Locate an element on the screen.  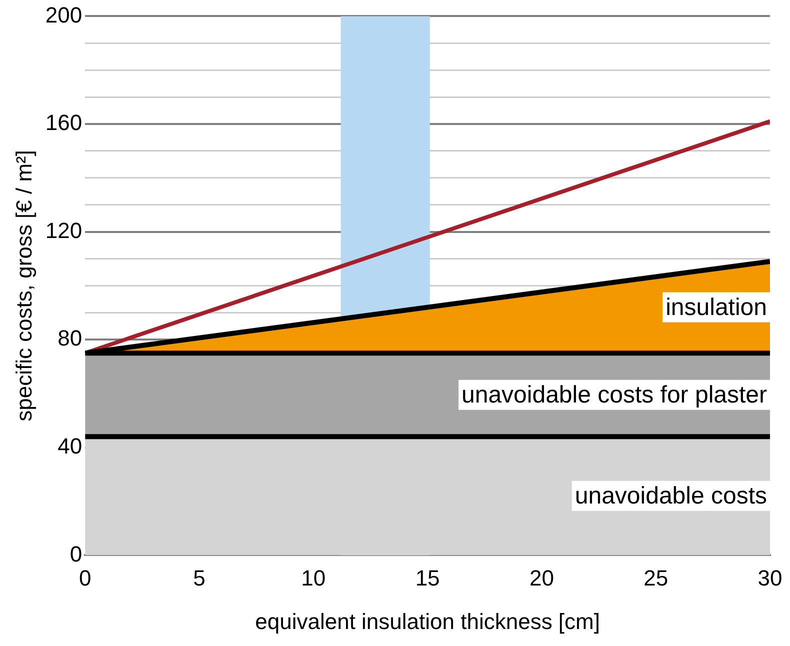
x-tick-label: 20 is located at coordinates (541, 577).